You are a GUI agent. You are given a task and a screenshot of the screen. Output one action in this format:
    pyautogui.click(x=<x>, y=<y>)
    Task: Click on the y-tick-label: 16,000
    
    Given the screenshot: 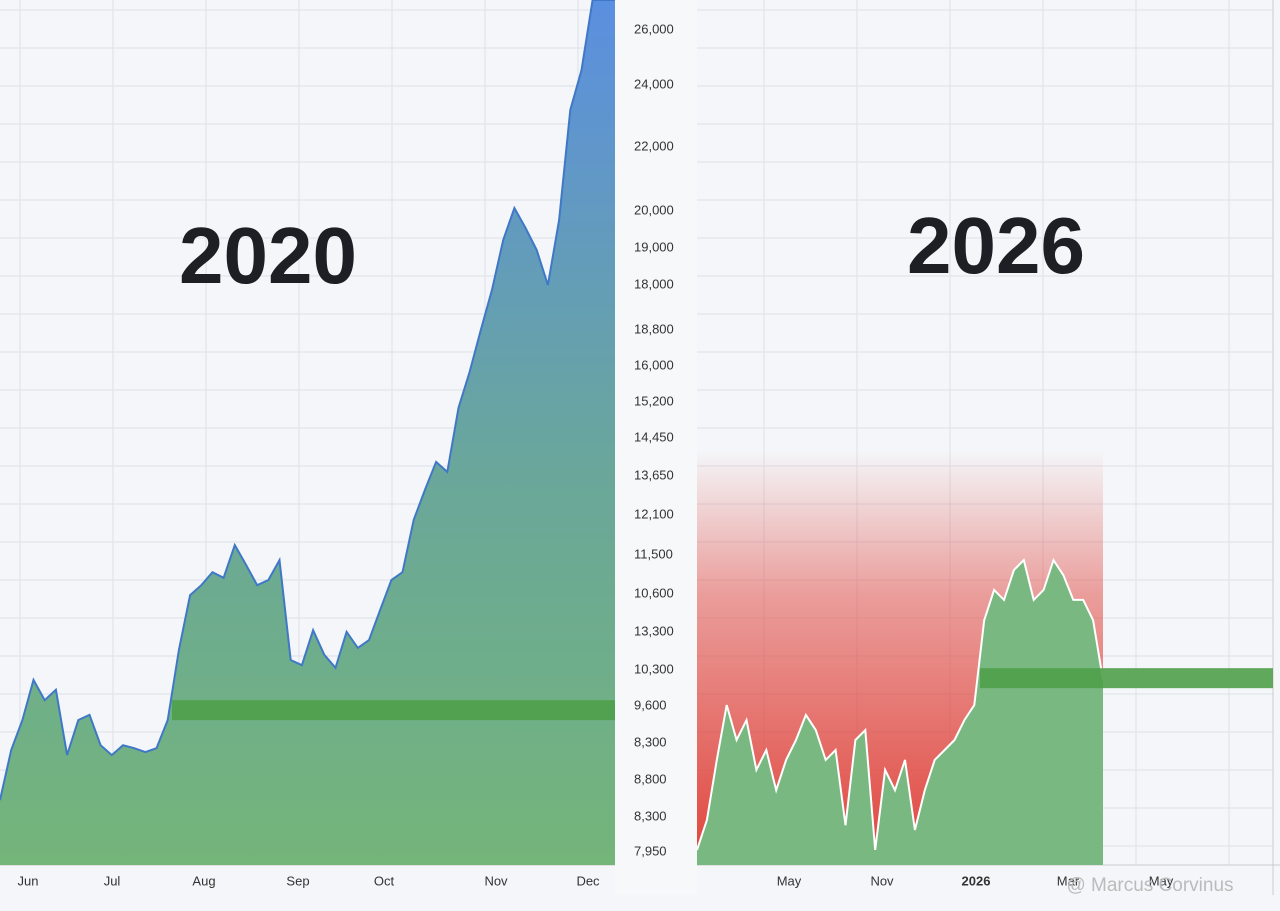 What is the action you would take?
    pyautogui.click(x=654, y=364)
    